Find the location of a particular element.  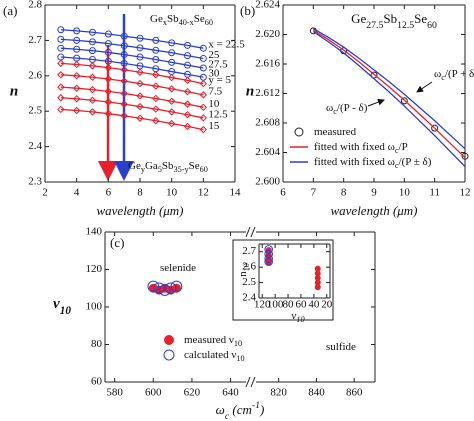

text-part: n is located at coordinates (243, 274).